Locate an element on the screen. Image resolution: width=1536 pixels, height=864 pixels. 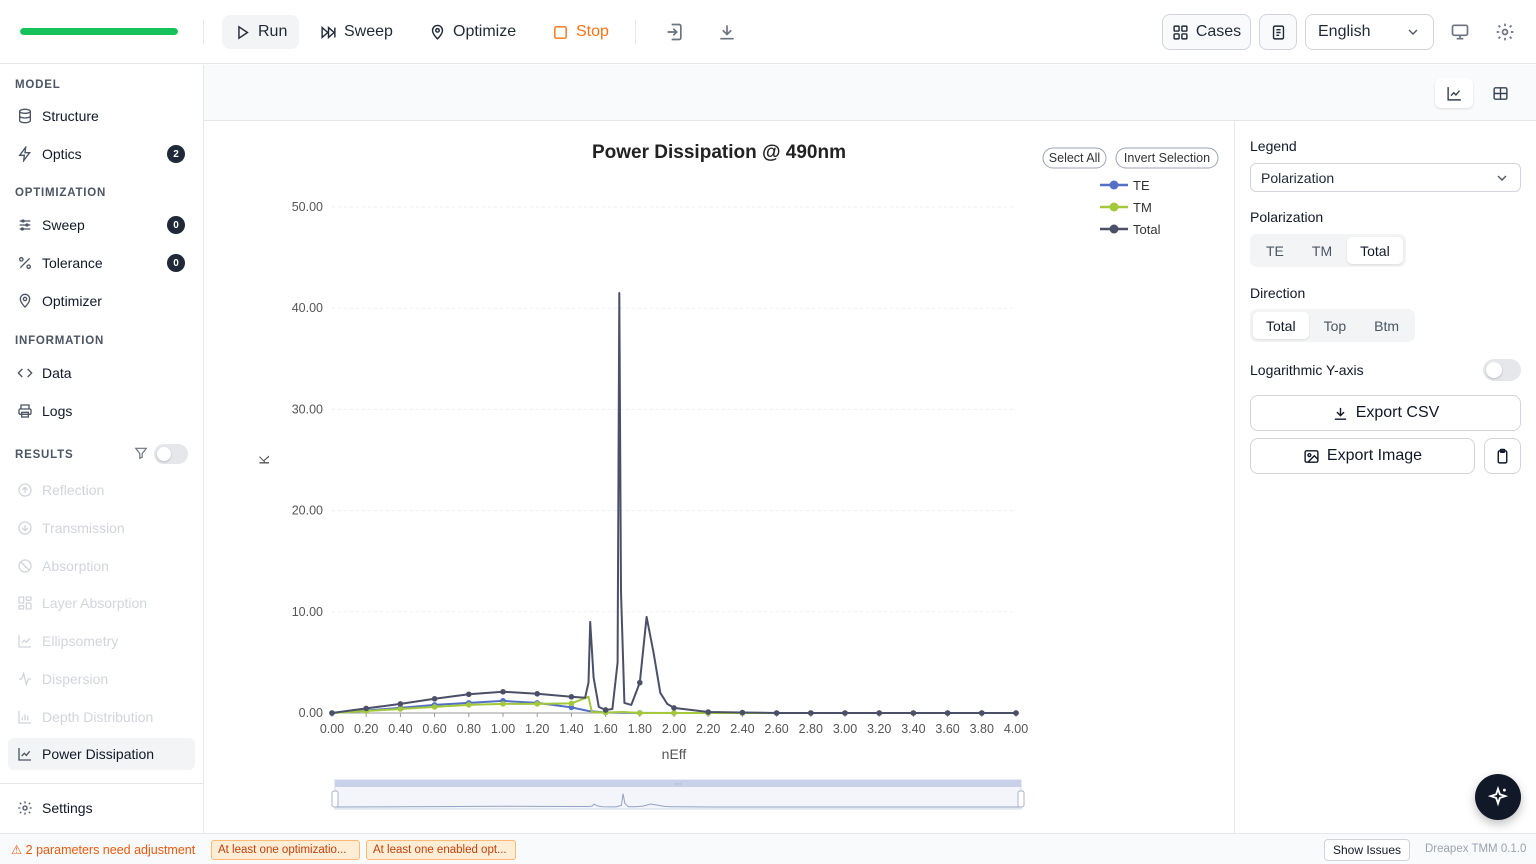
play-icon is located at coordinates (243, 32).